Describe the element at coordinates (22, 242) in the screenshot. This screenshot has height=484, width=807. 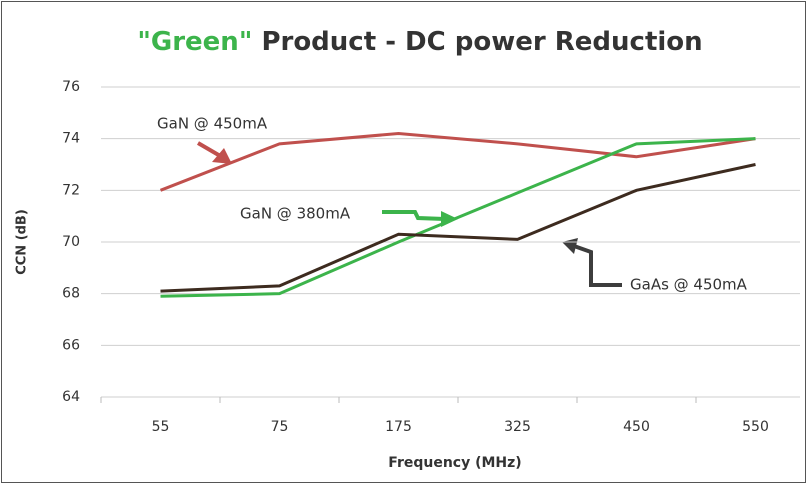
I see `y-axis-label: CCN (dB)` at that location.